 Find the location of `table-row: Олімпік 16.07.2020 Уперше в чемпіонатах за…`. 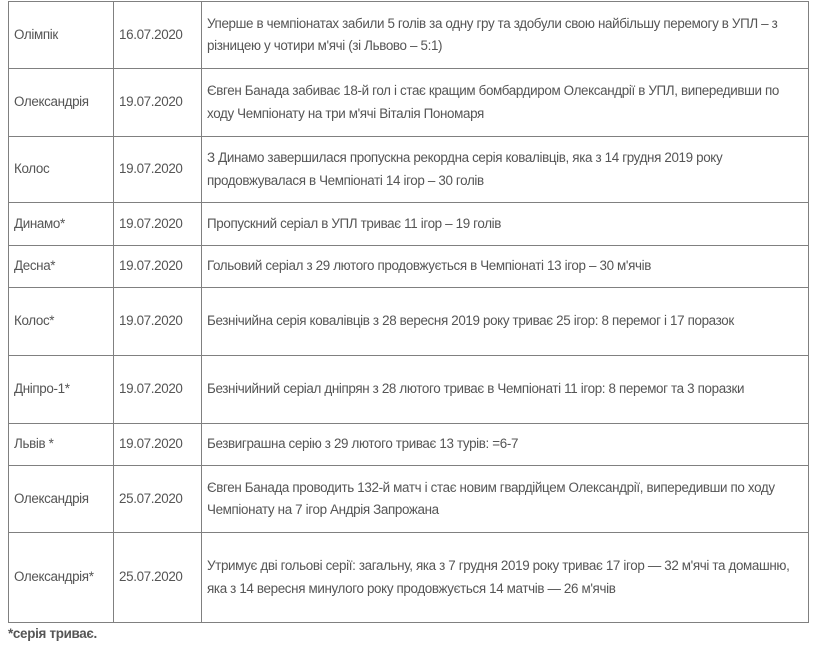

table-row: Олімпік 16.07.2020 Уперше в чемпіонатах за… is located at coordinates (408, 35).